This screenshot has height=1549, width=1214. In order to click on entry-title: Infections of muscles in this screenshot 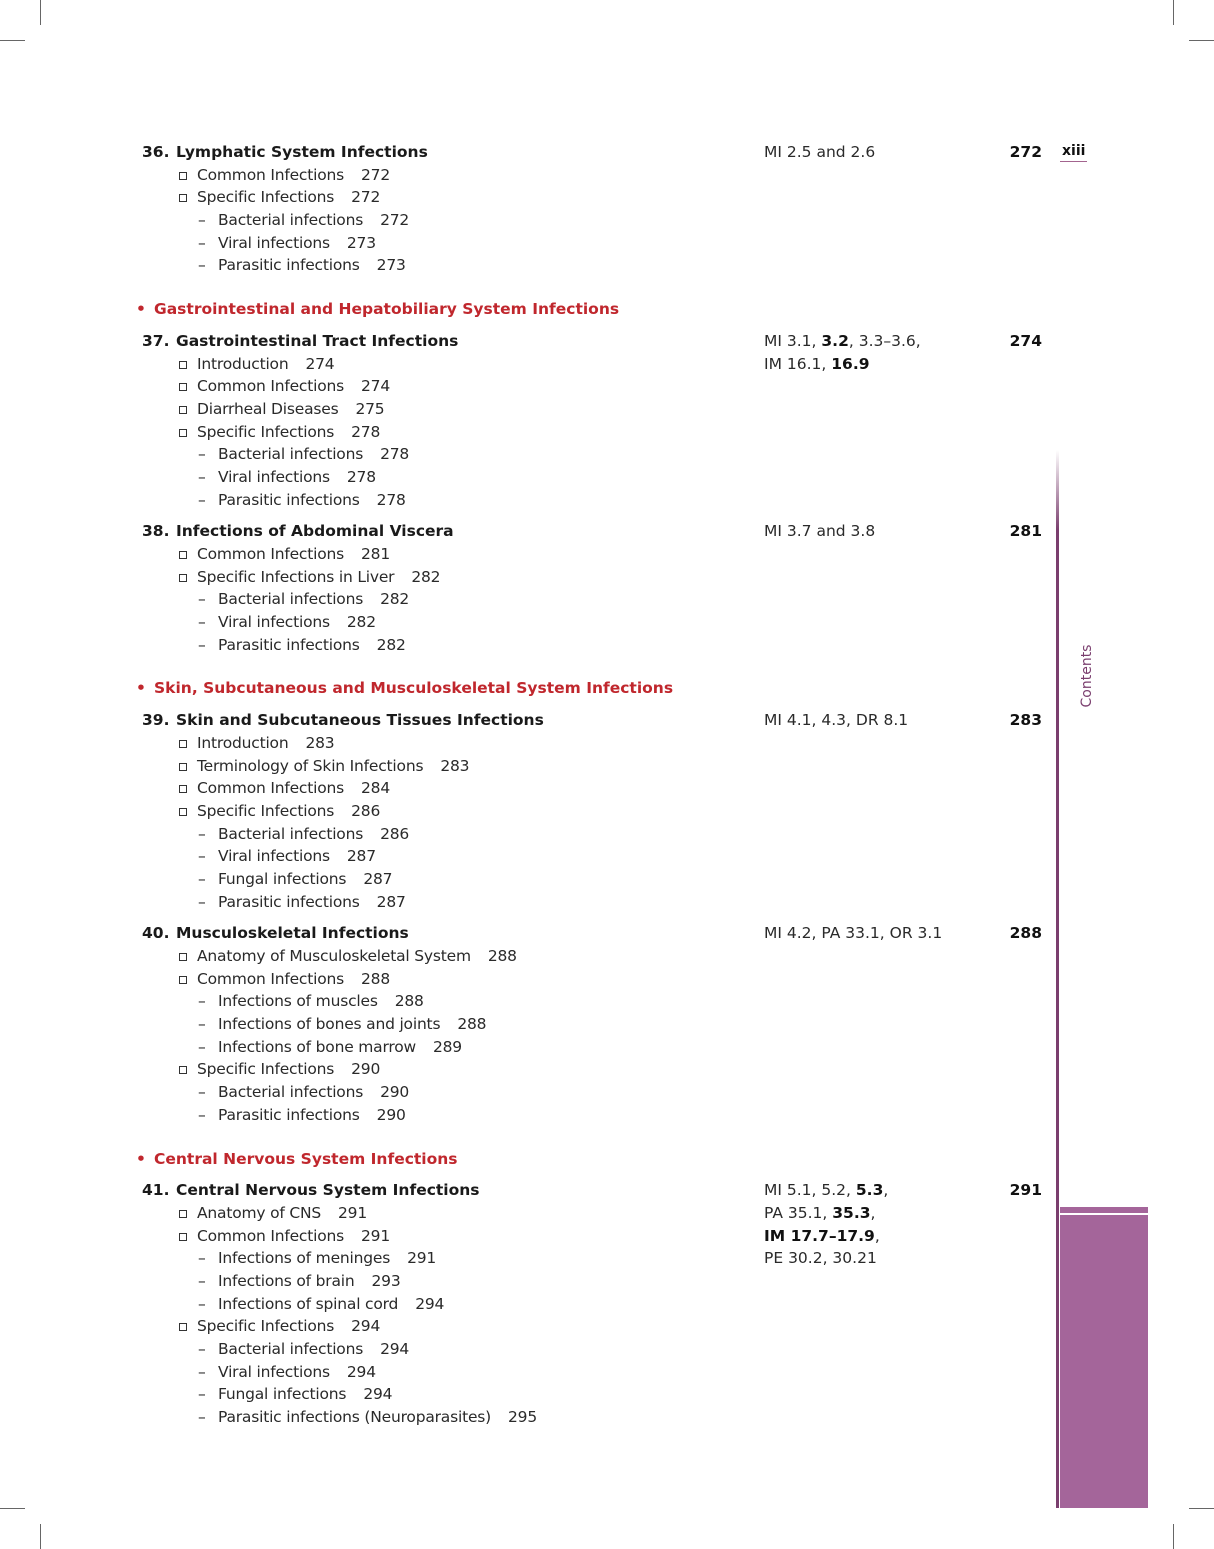, I will do `click(298, 1001)`.